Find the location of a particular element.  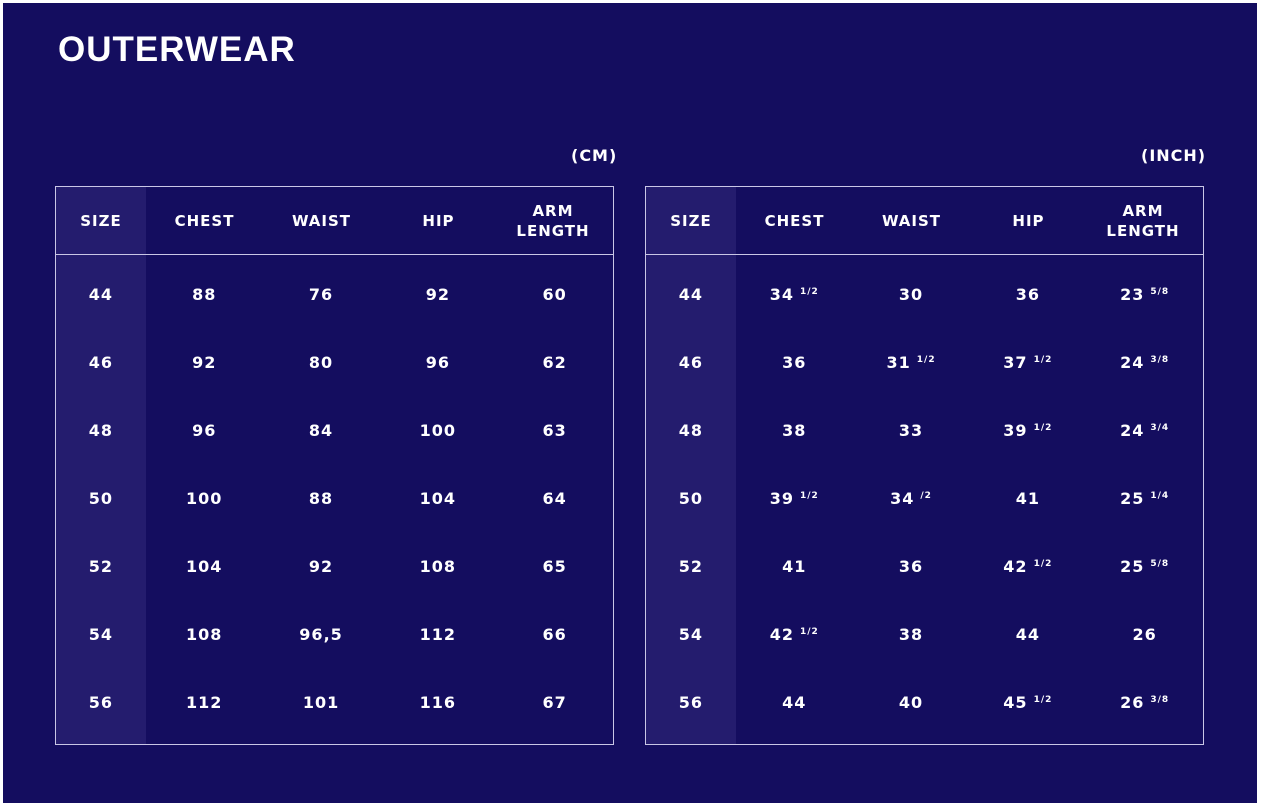

cell-chest: 36 is located at coordinates (794, 363).